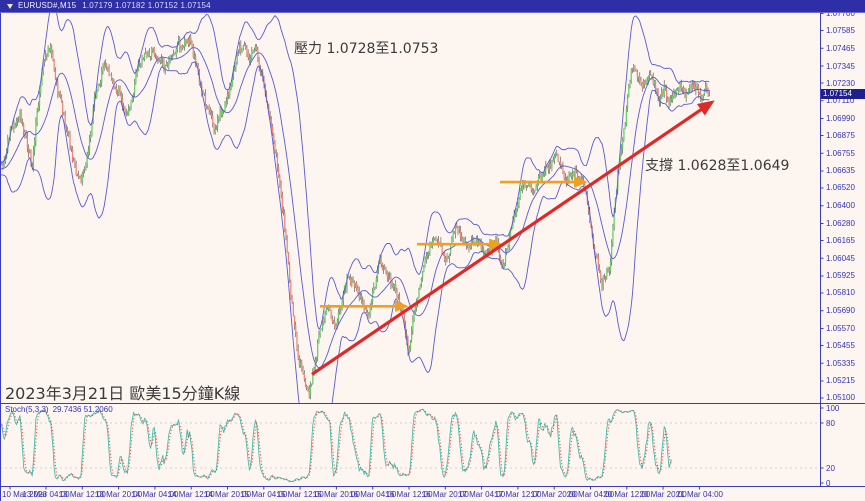 The image size is (865, 501). What do you see at coordinates (146, 5) in the screenshot?
I see `chart-title-ohlc: 1.07179 1.07182 1.07152 1.07154` at bounding box center [146, 5].